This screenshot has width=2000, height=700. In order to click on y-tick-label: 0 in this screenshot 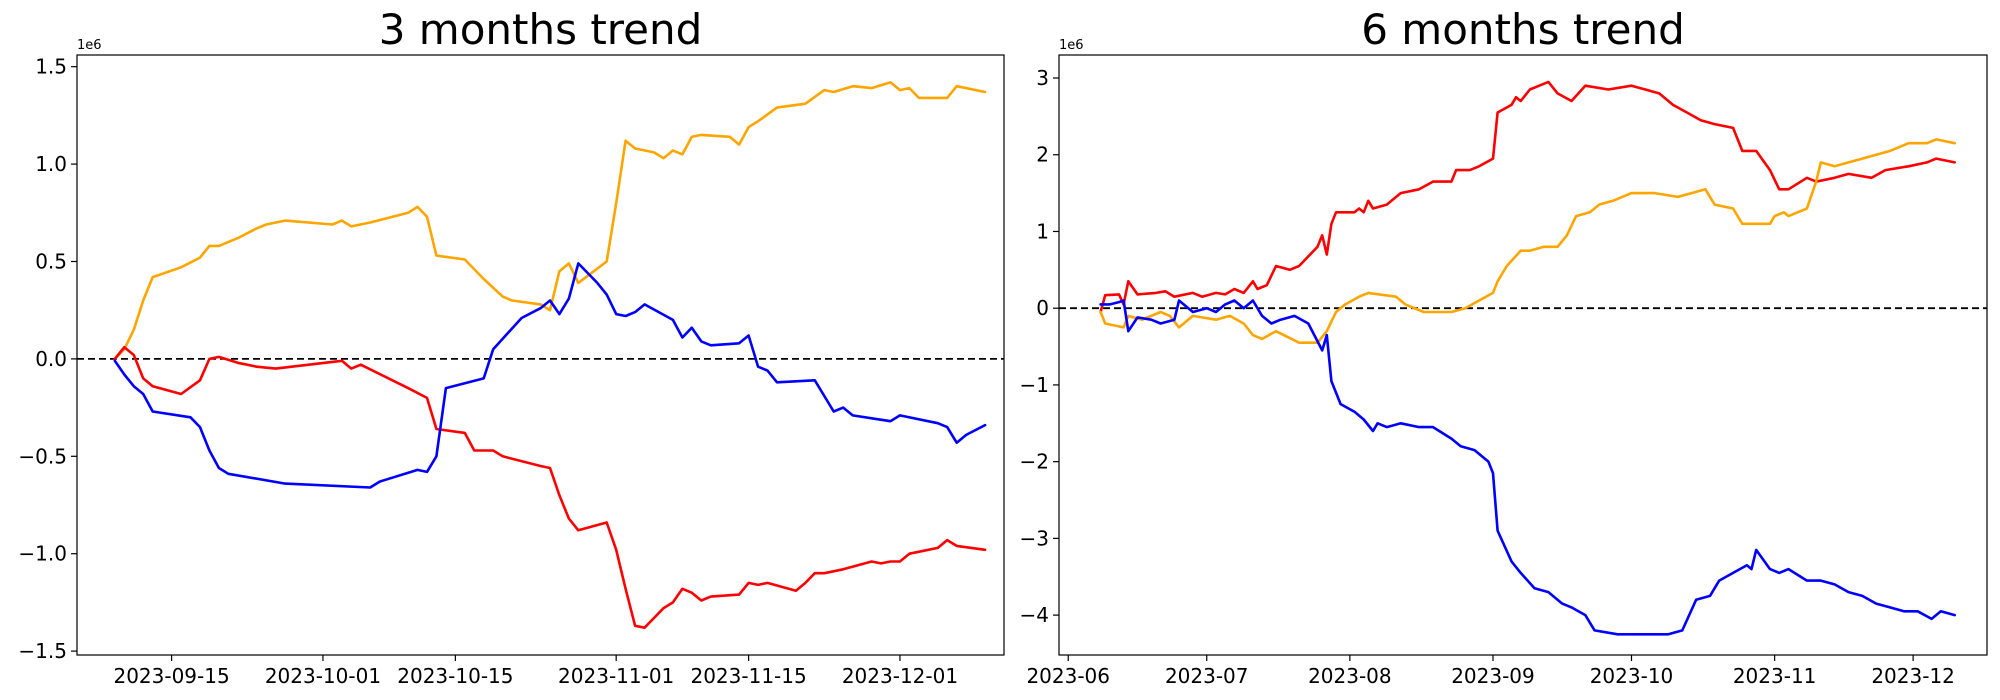, I will do `click(1042, 308)`.